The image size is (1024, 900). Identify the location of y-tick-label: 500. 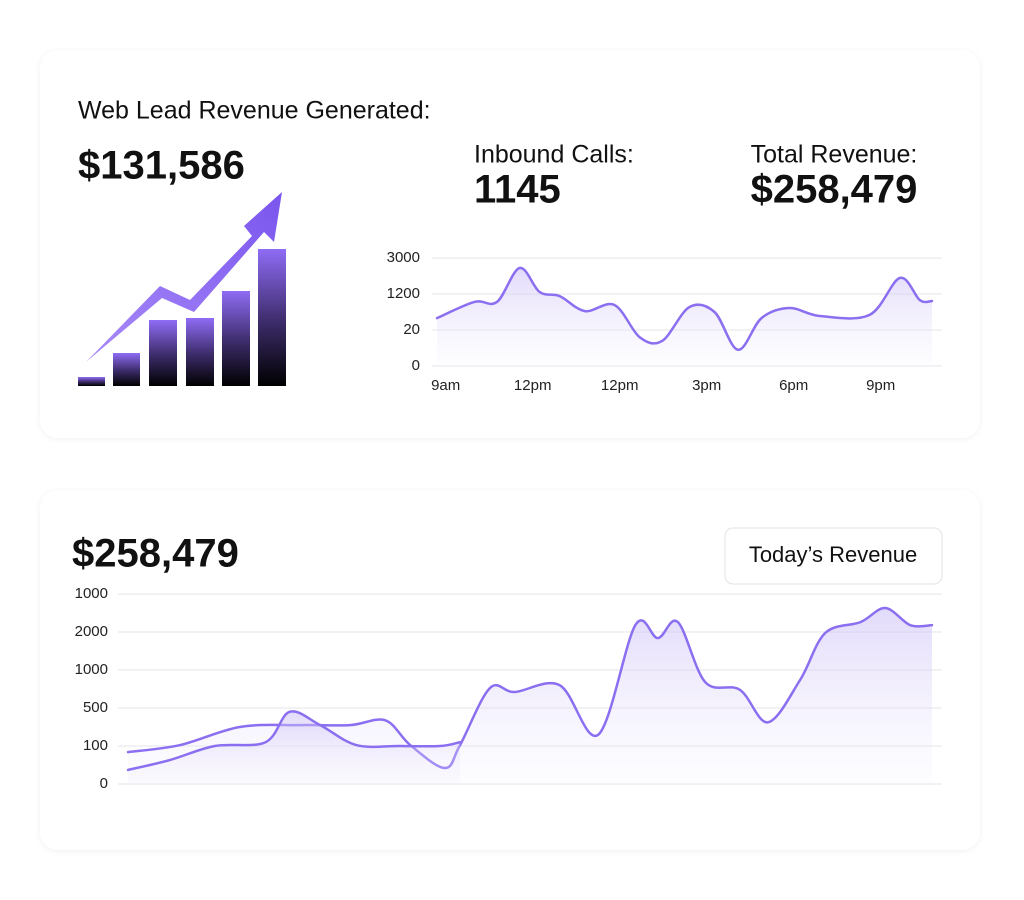
(95, 707).